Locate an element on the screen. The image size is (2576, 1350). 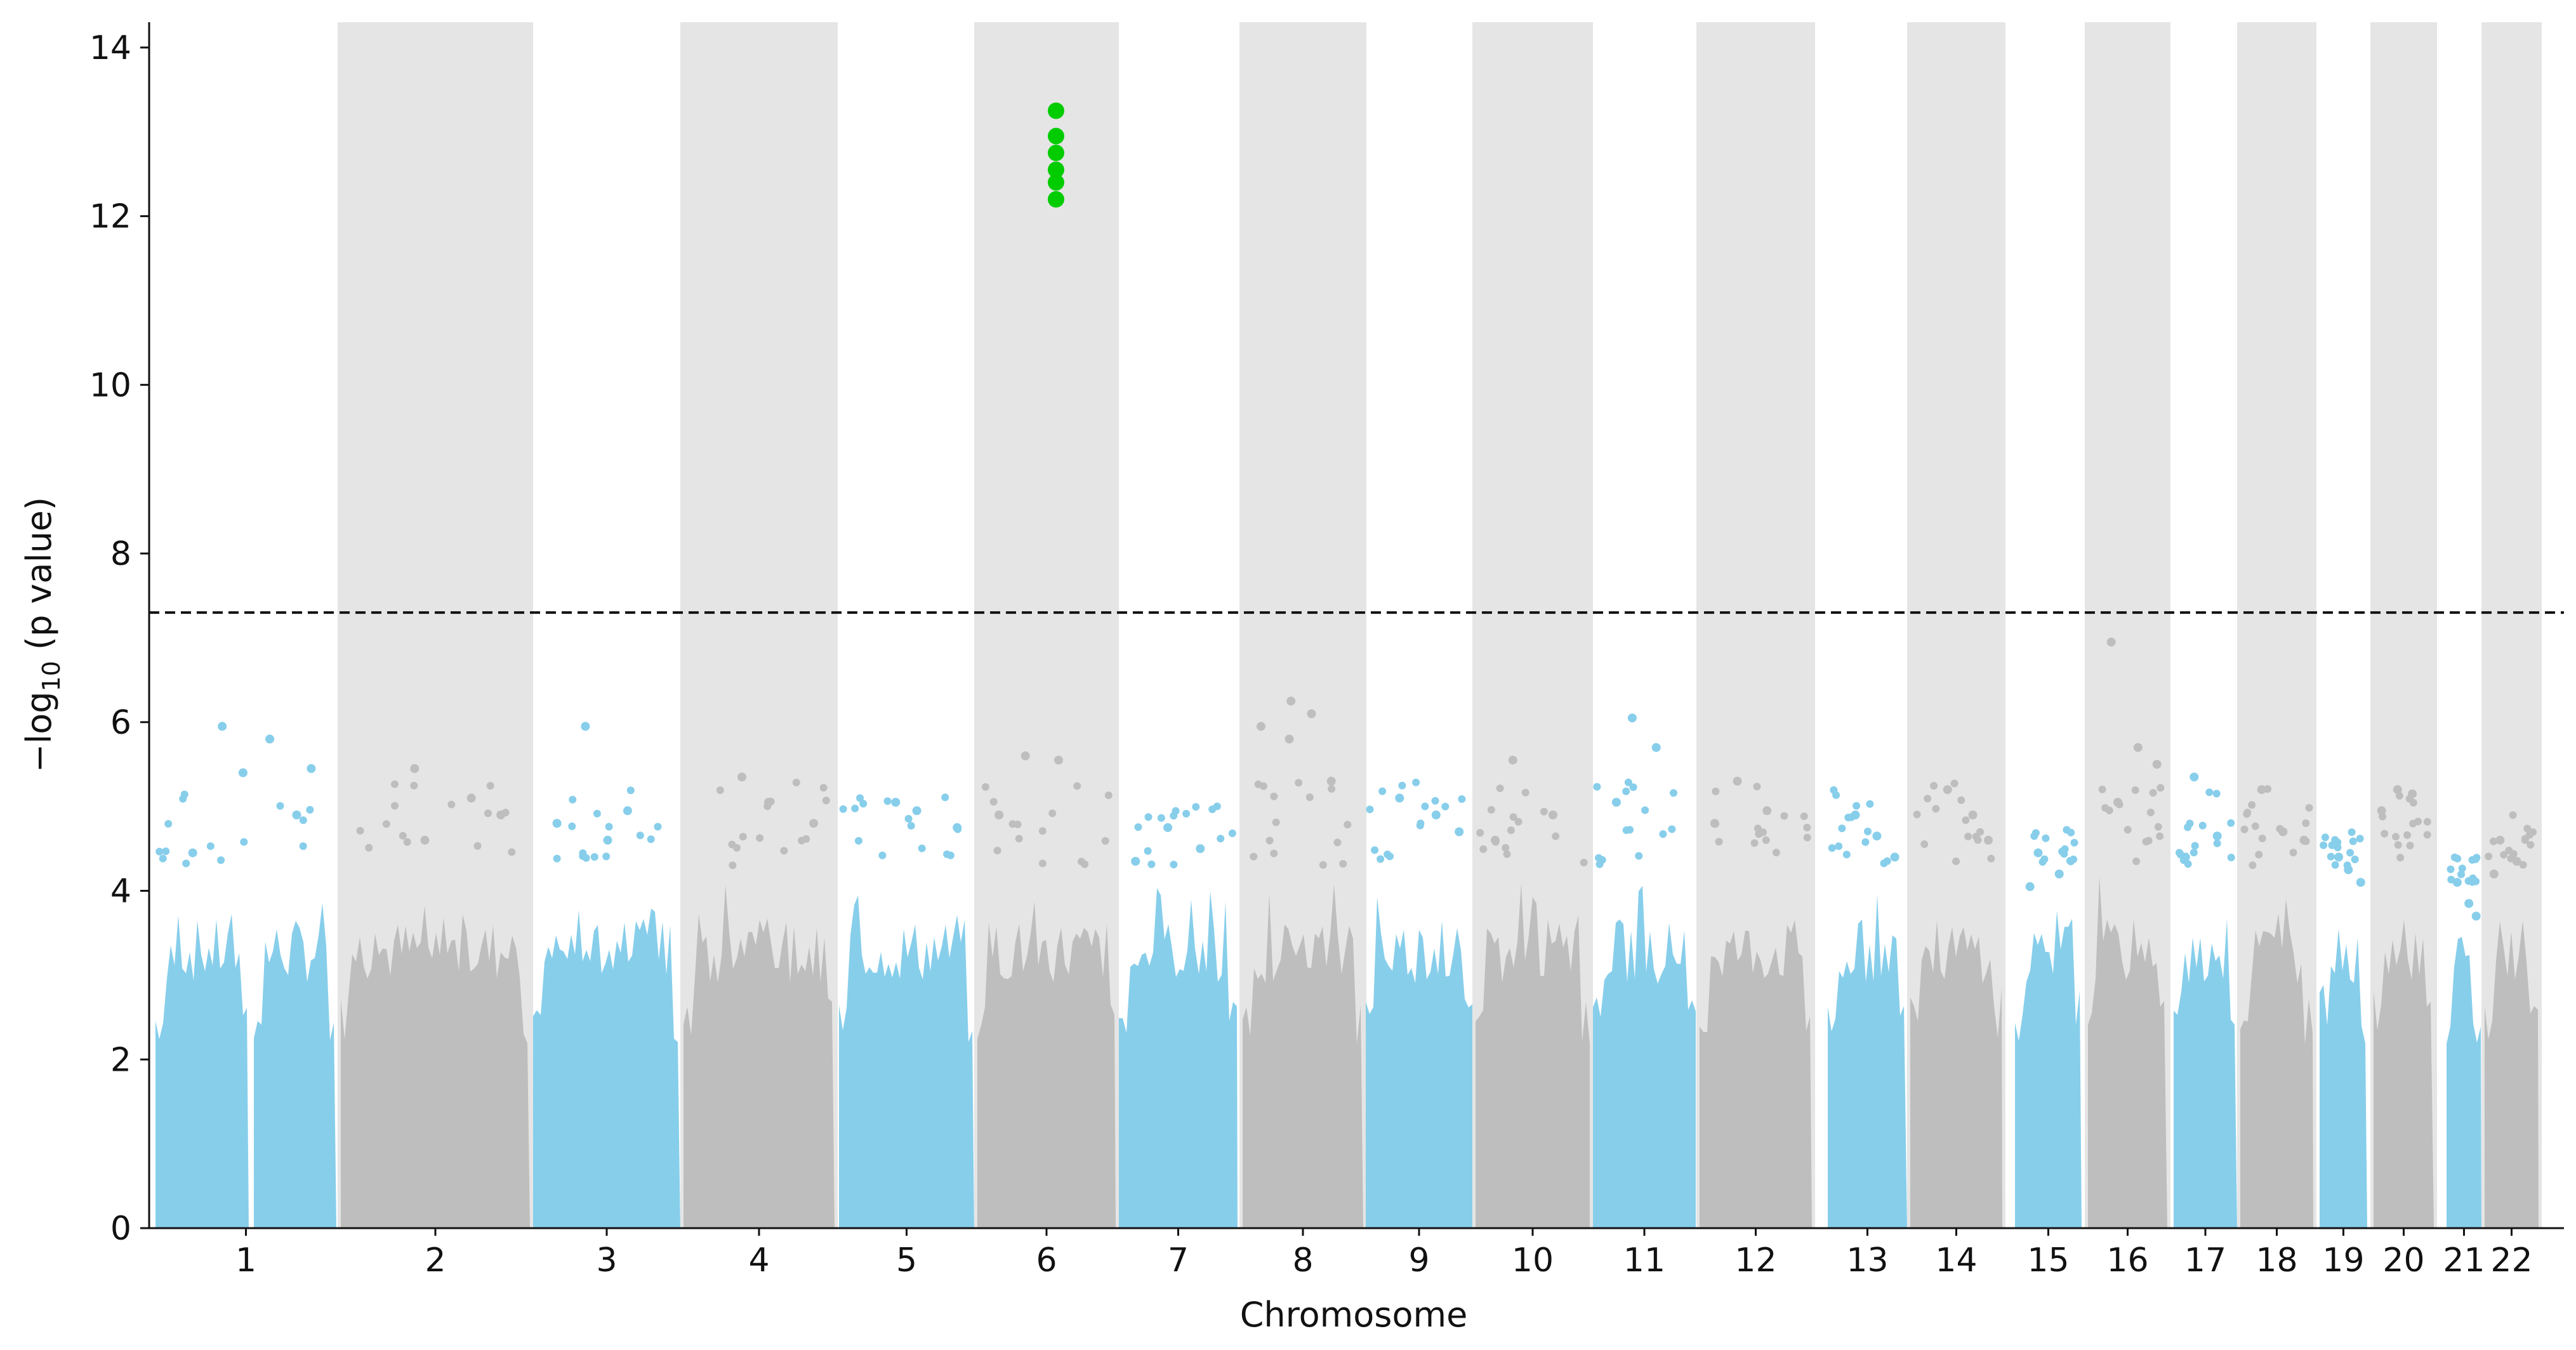
outlier-point-chr14 is located at coordinates (1989, 840).